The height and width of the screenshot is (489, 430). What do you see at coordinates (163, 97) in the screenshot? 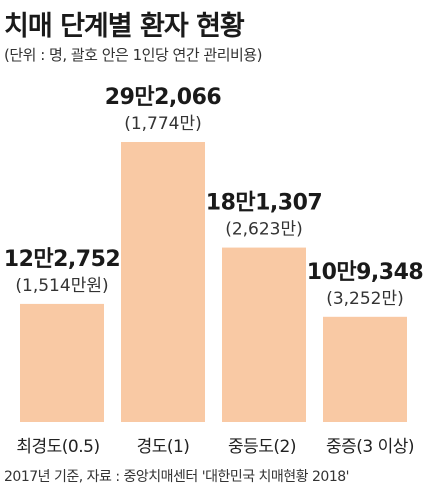
I see `value-label: 29만2,066` at bounding box center [163, 97].